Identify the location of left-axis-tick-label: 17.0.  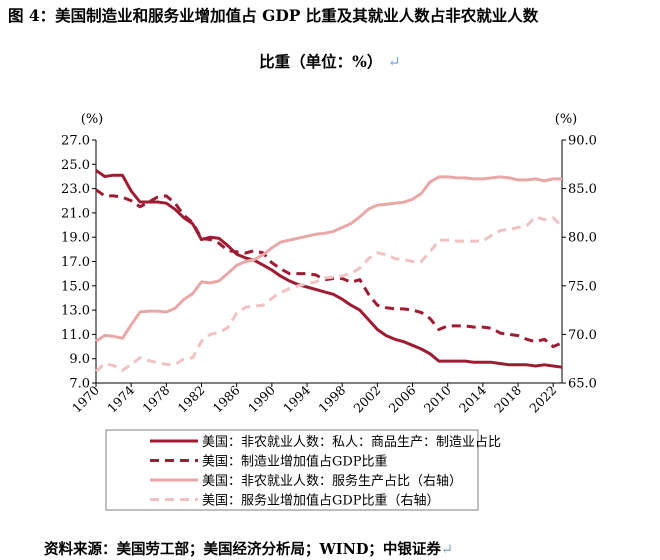
(75, 262).